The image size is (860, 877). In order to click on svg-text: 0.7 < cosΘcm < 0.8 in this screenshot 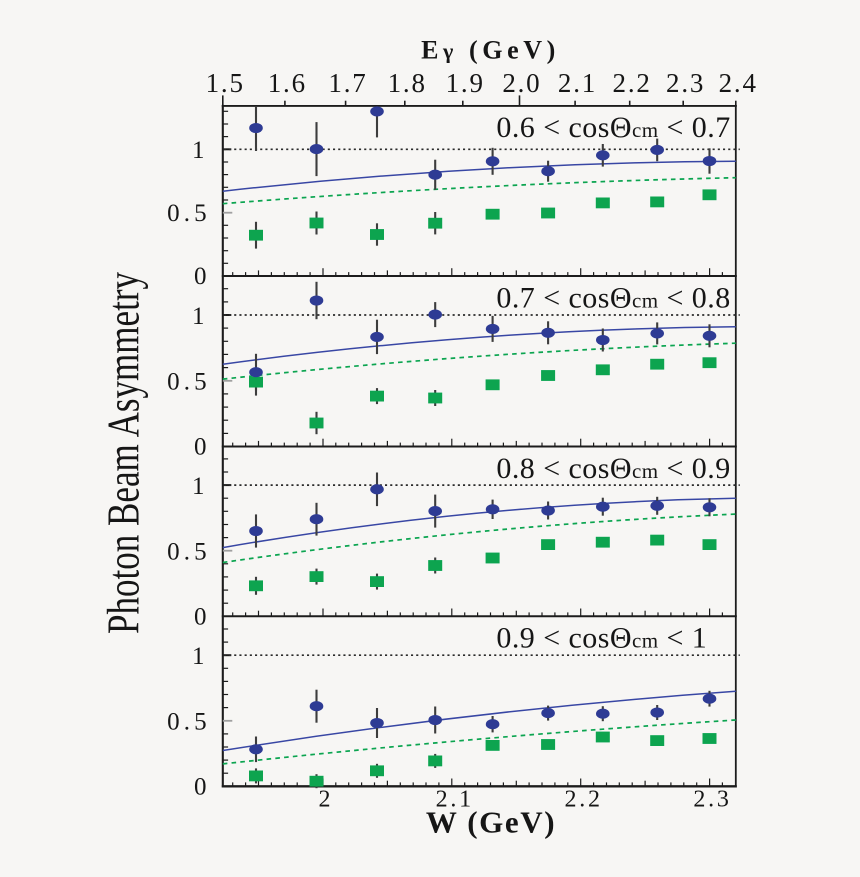, I will do `click(613, 297)`.